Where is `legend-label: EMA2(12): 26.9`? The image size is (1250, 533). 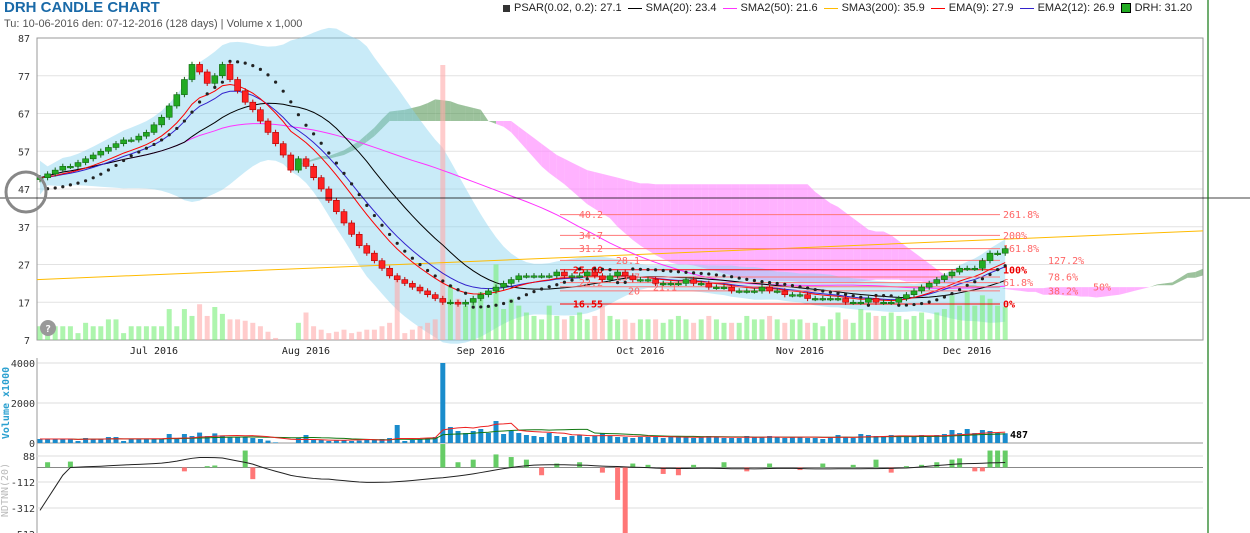
legend-label: EMA2(12): 26.9 is located at coordinates (1076, 8).